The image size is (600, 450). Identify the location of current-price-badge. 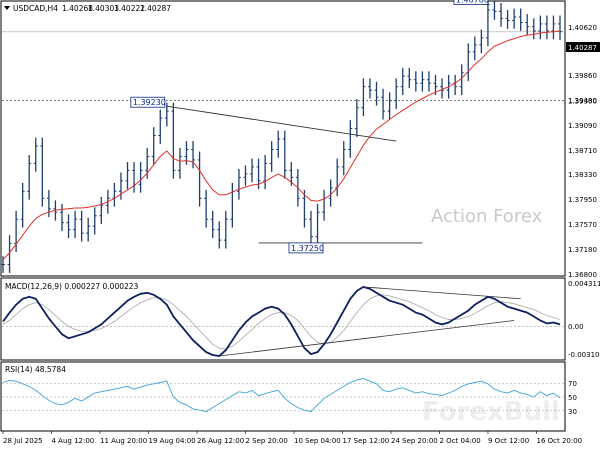
(583, 47).